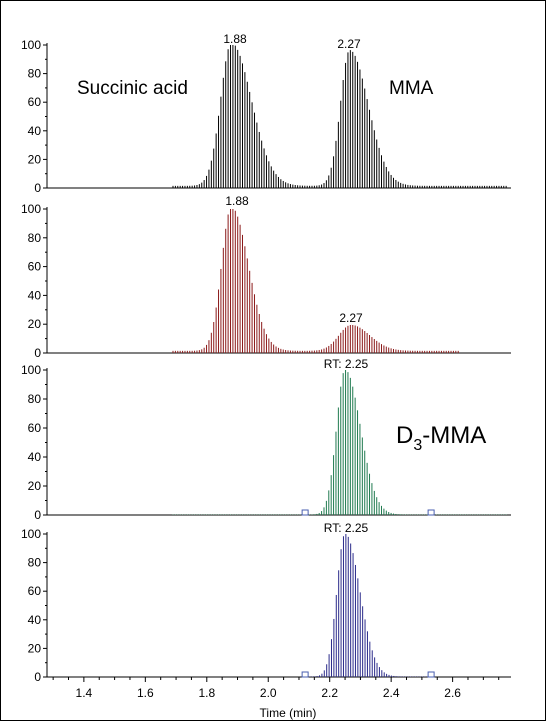 The width and height of the screenshot is (546, 725). Describe the element at coordinates (351, 318) in the screenshot. I see `panel2-peak2-label: 2.27` at that location.